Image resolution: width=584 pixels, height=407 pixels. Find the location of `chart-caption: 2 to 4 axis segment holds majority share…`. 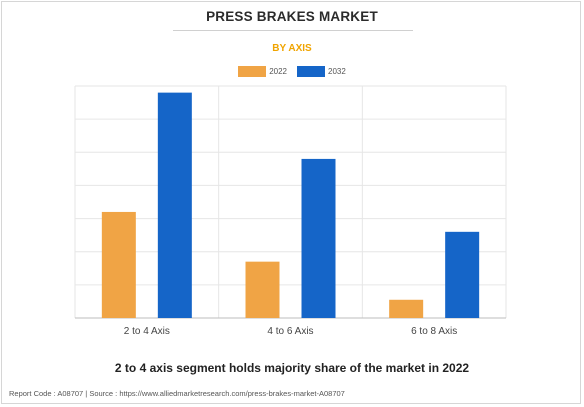

chart-caption: 2 to 4 axis segment holds majority share… is located at coordinates (292, 368).